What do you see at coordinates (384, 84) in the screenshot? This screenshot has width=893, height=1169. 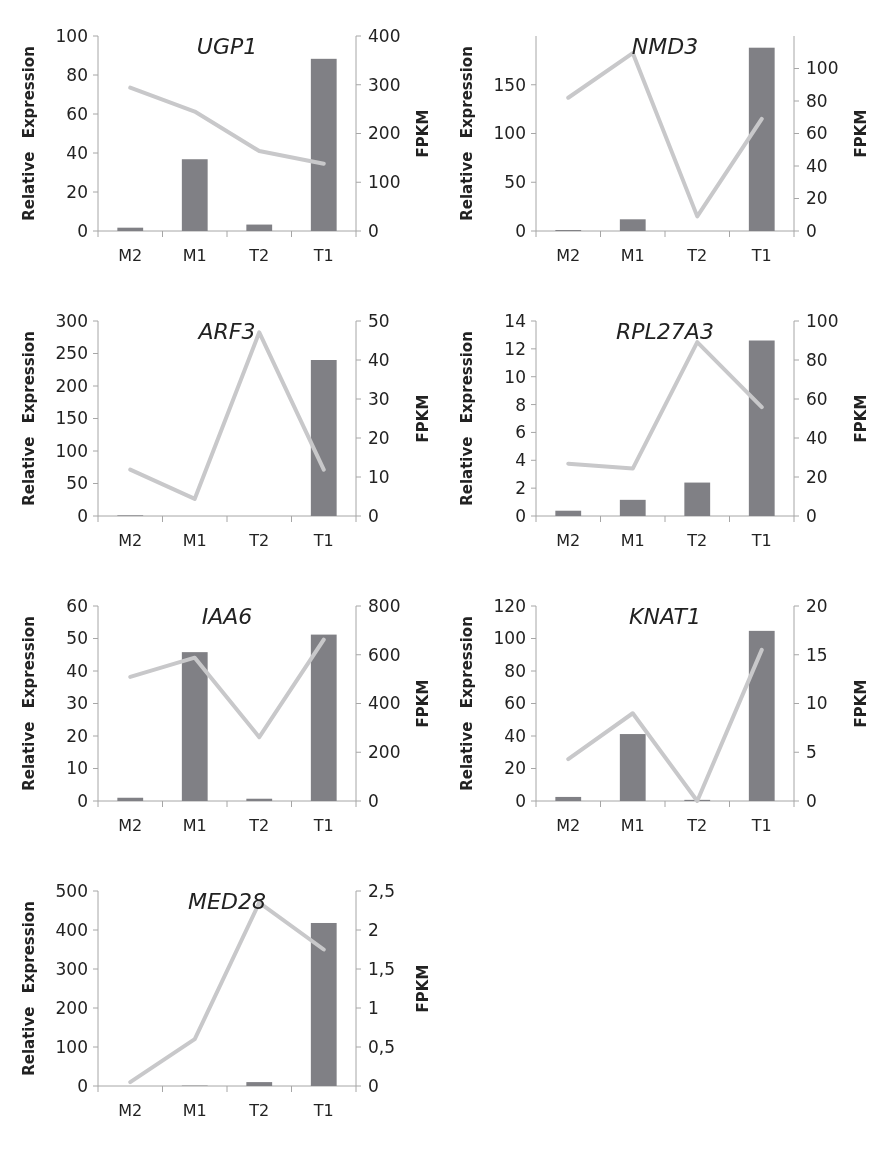 I see `y2-tick-label: 300` at bounding box center [384, 84].